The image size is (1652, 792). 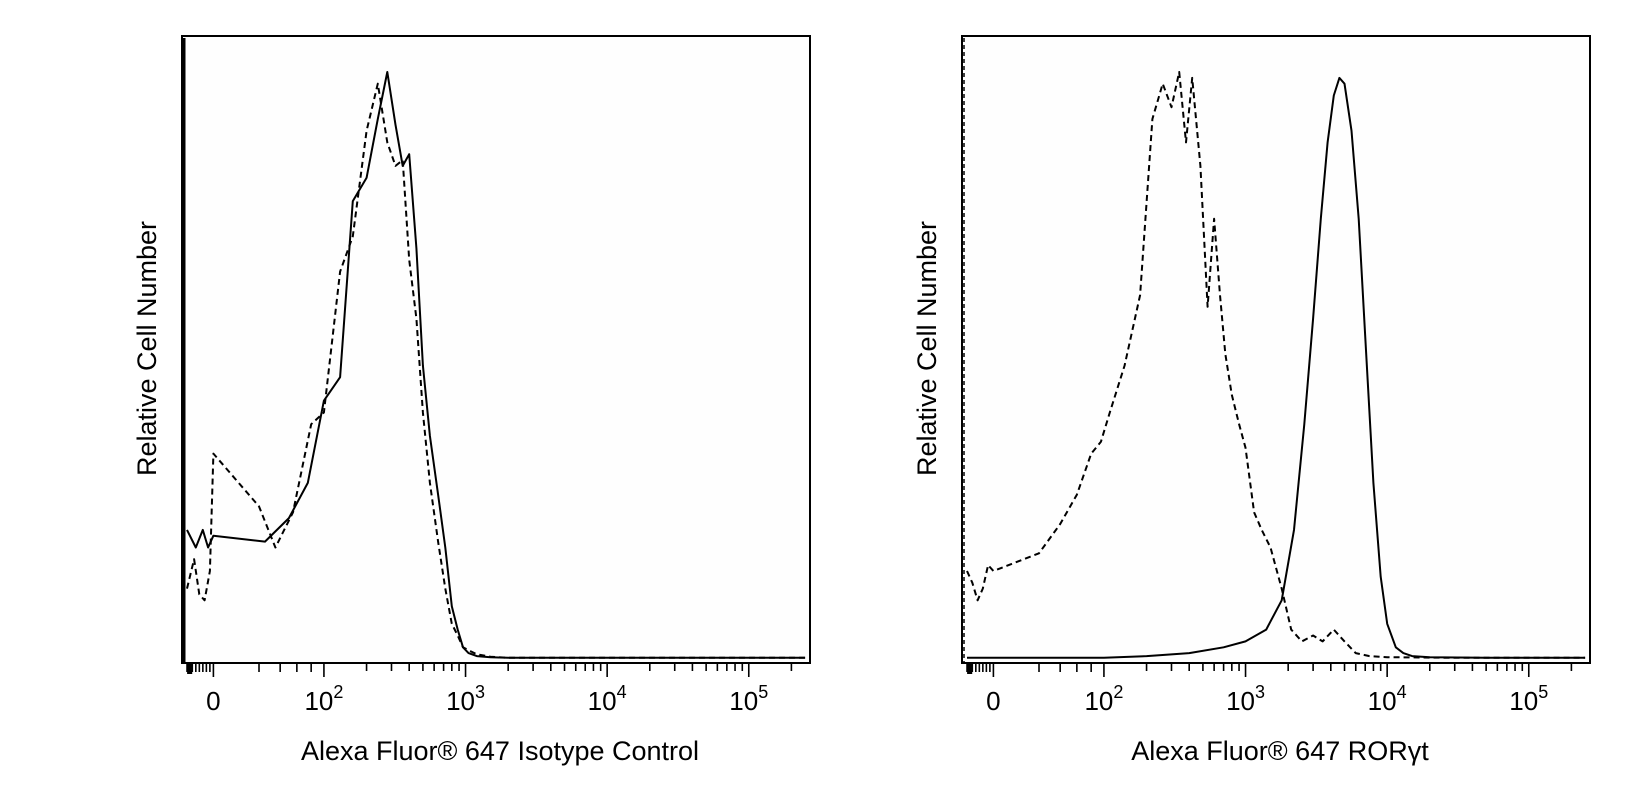 I want to click on x-axis-label: Alexa Fluor® 647 RORγt, so click(x=1280, y=751).